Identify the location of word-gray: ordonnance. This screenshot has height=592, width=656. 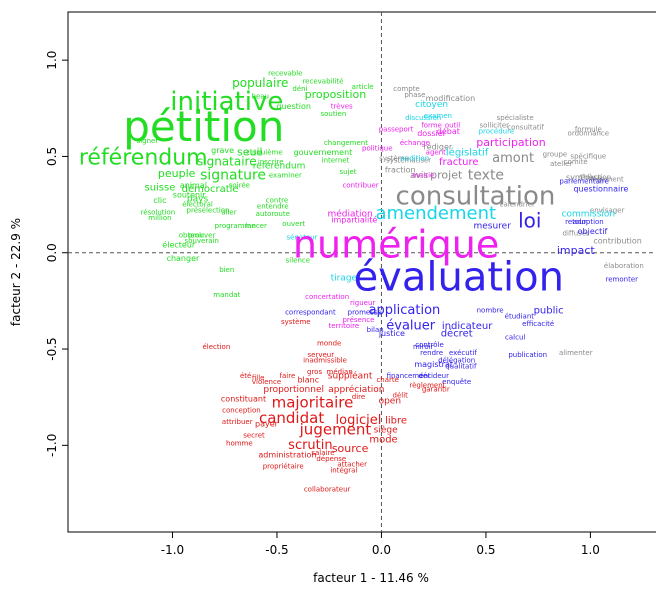
(589, 133).